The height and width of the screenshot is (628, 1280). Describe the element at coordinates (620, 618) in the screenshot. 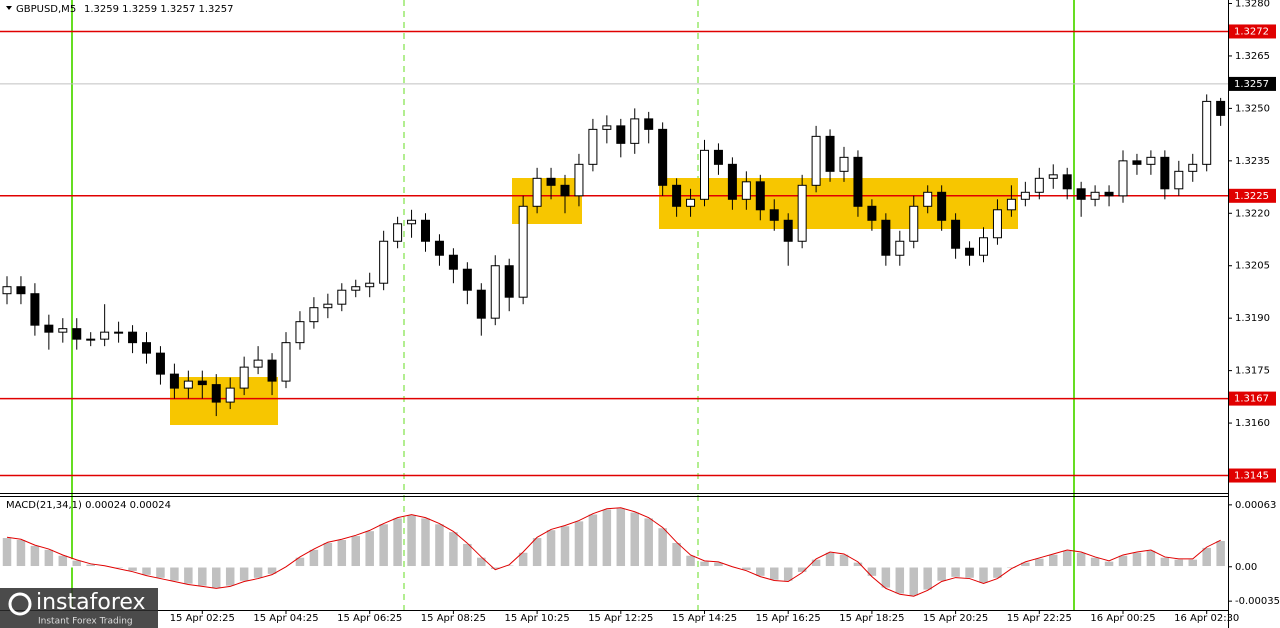

I see `x-tick-label: 15 Apr 12:25` at that location.